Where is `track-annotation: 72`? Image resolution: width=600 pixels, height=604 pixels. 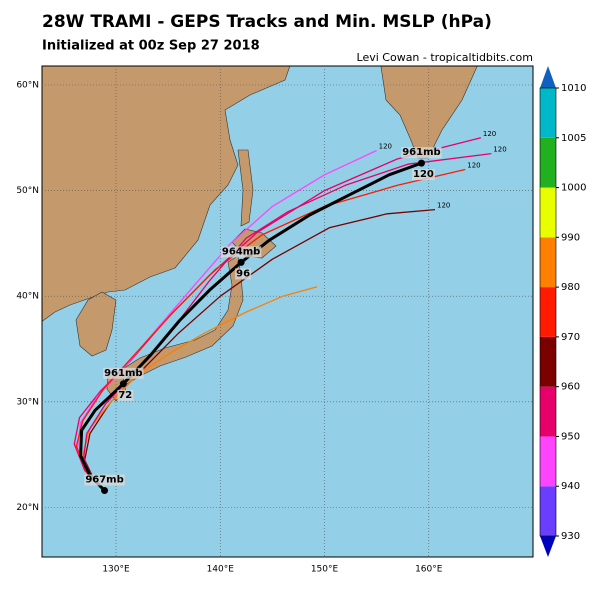
track-annotation: 72 is located at coordinates (125, 395).